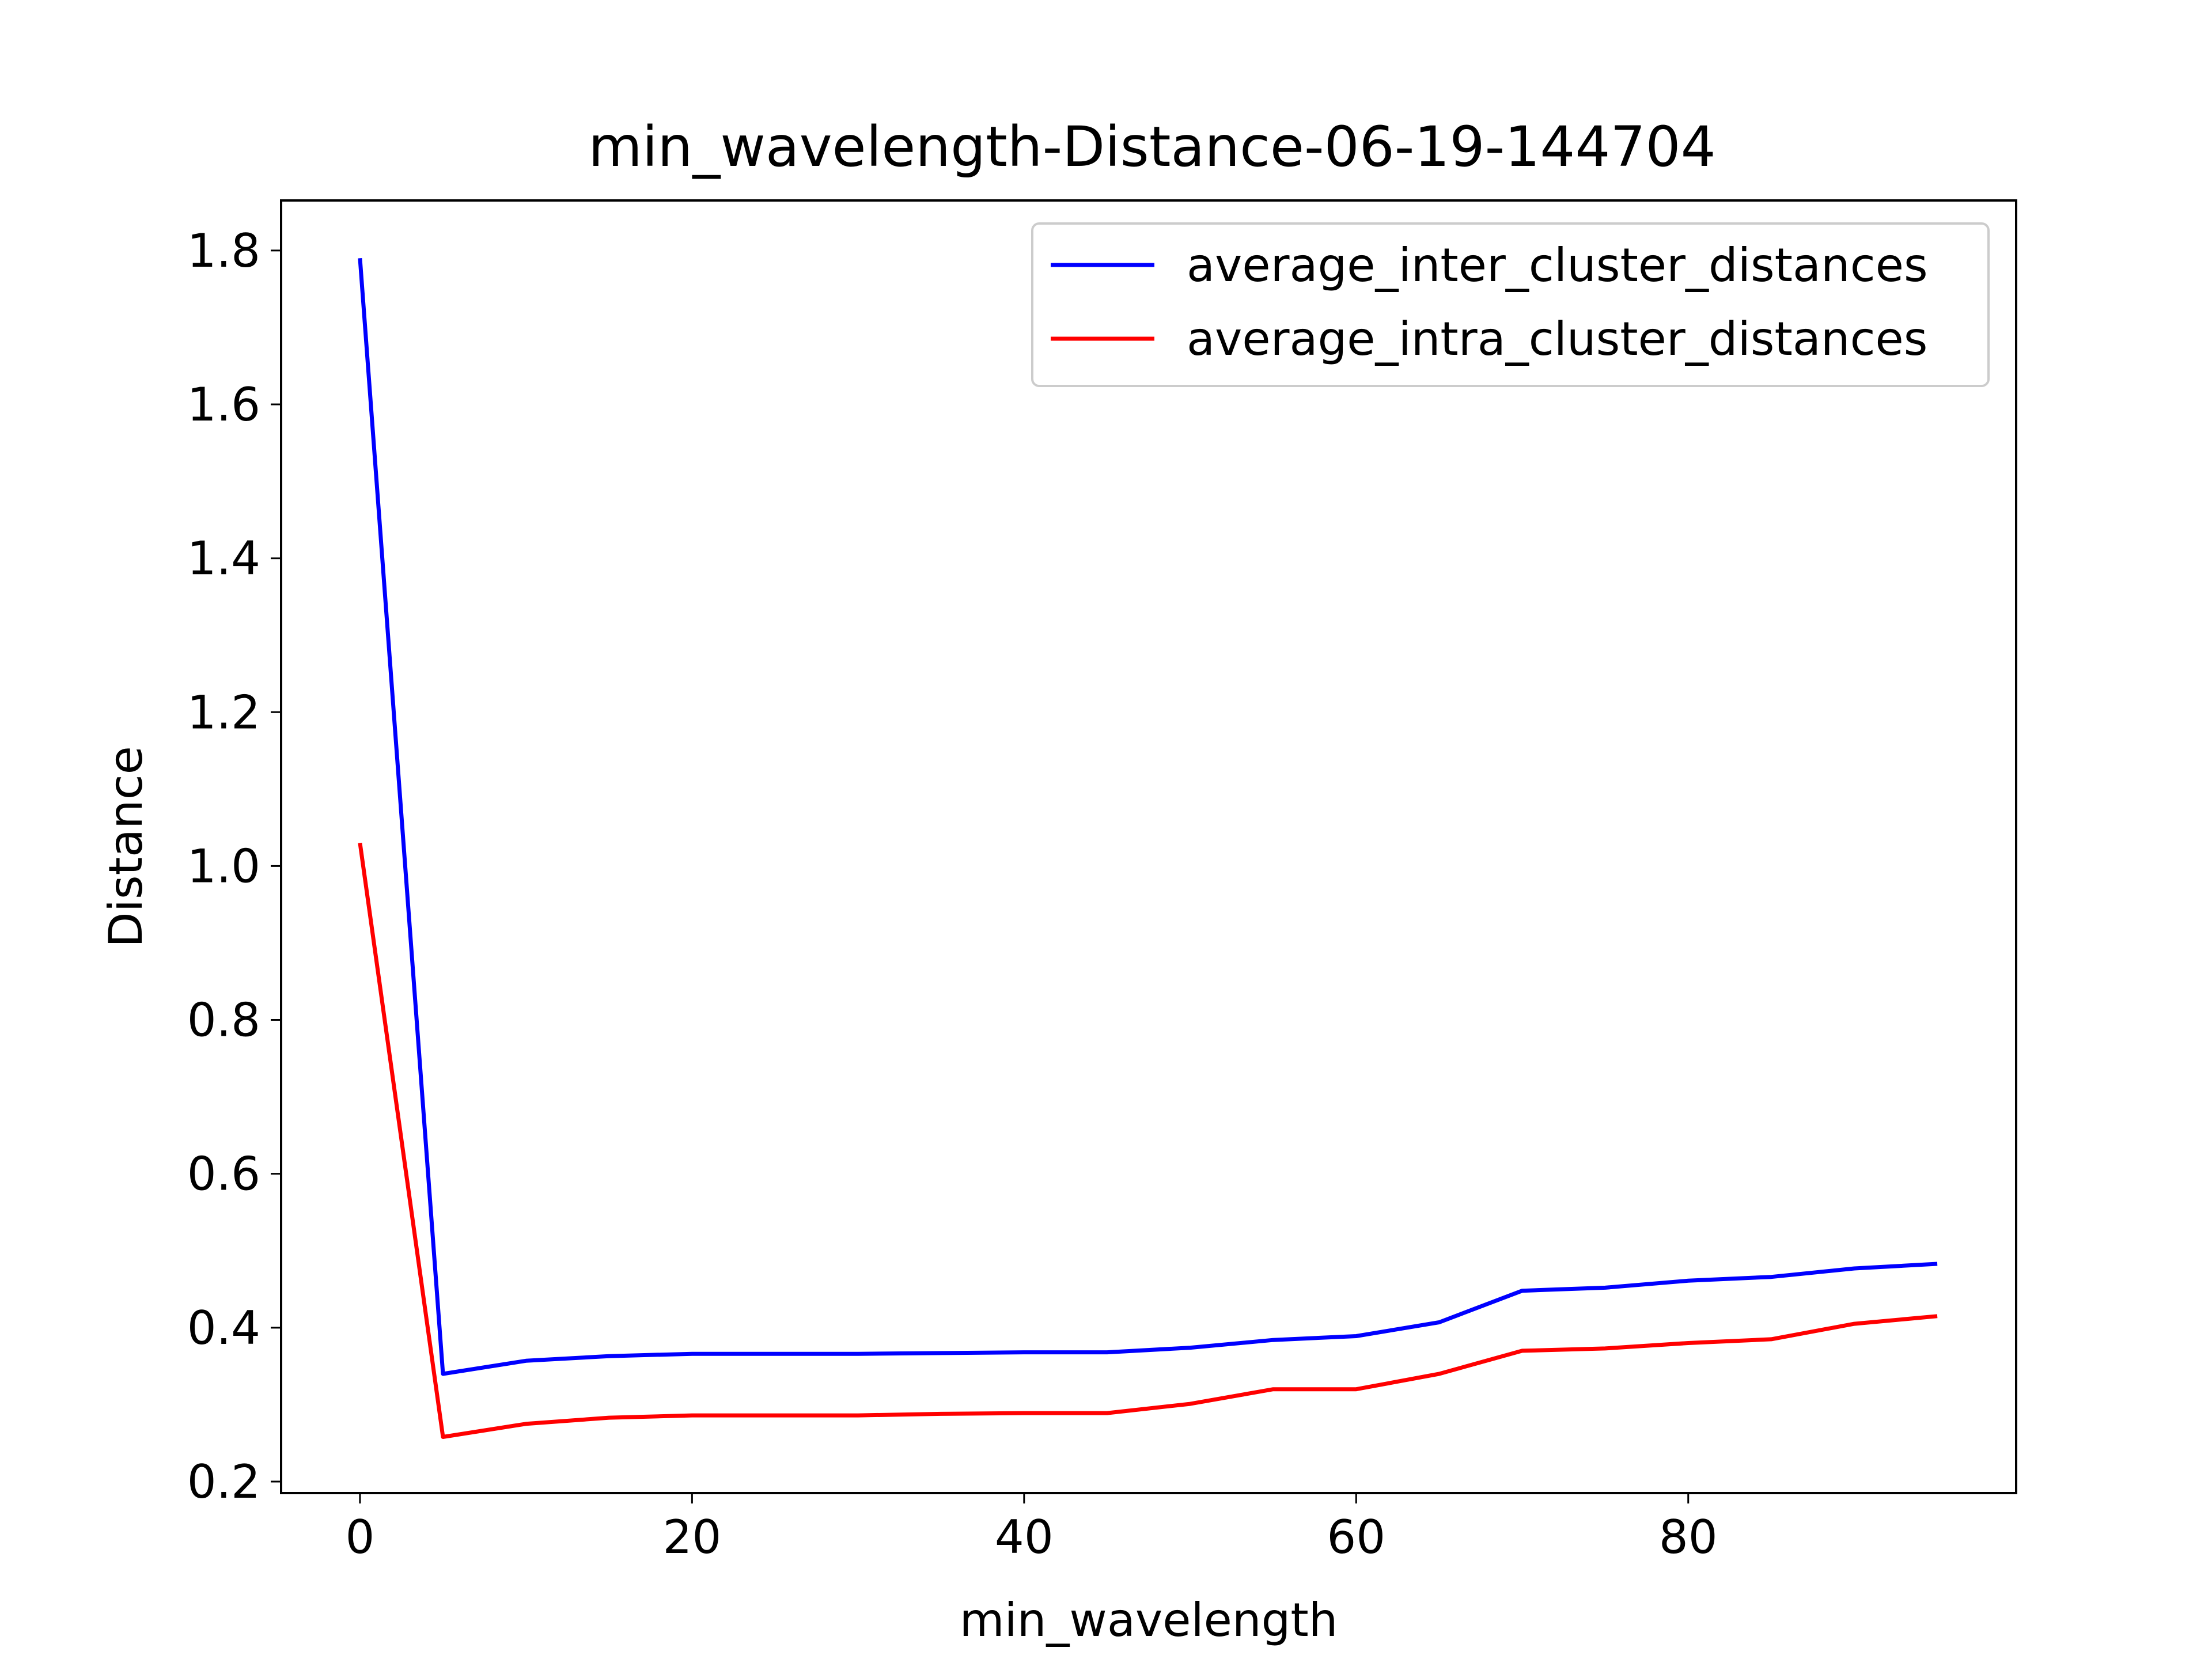 The height and width of the screenshot is (1659, 2212). What do you see at coordinates (223, 1174) in the screenshot?
I see `y-tick-label: 0.6` at bounding box center [223, 1174].